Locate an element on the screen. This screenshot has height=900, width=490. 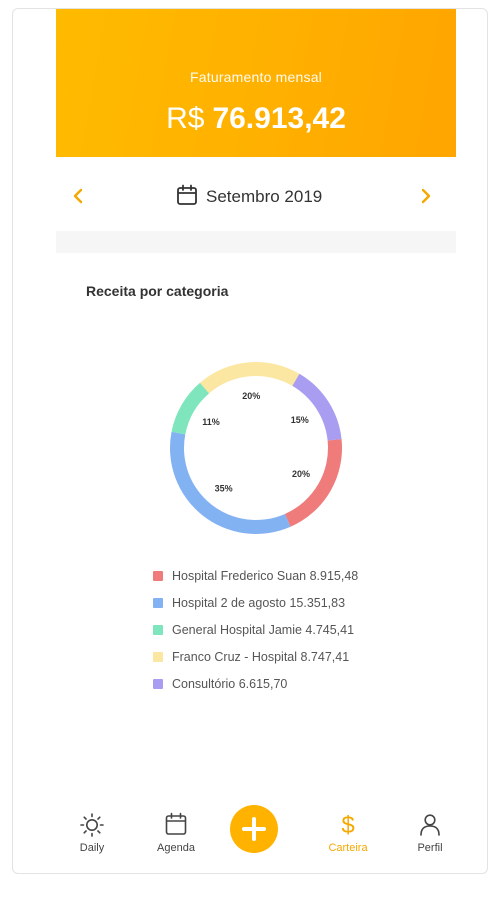
slice-percent-label: 35% is located at coordinates (224, 489).